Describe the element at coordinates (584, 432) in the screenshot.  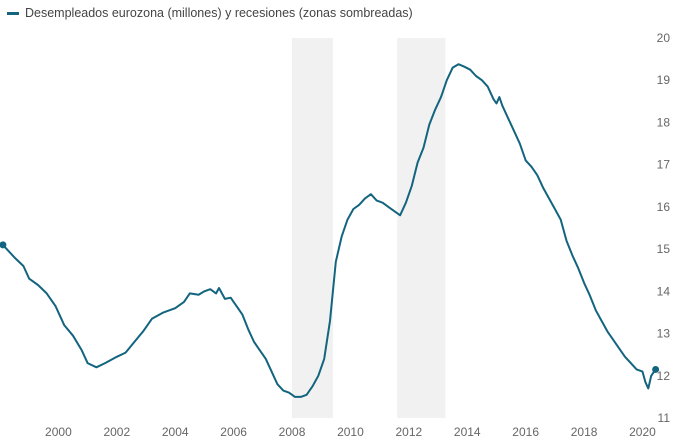
I see `x-tick-label: 2018` at that location.